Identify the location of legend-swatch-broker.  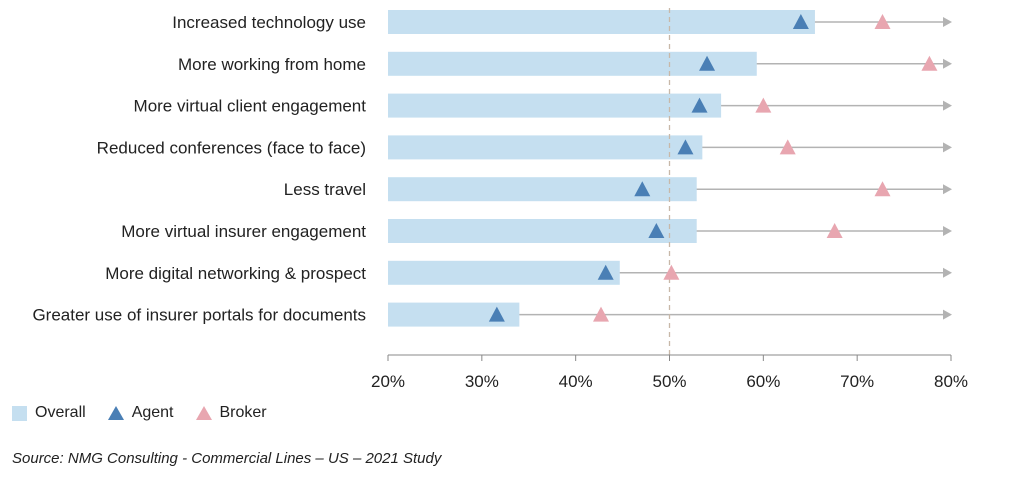
(203, 413).